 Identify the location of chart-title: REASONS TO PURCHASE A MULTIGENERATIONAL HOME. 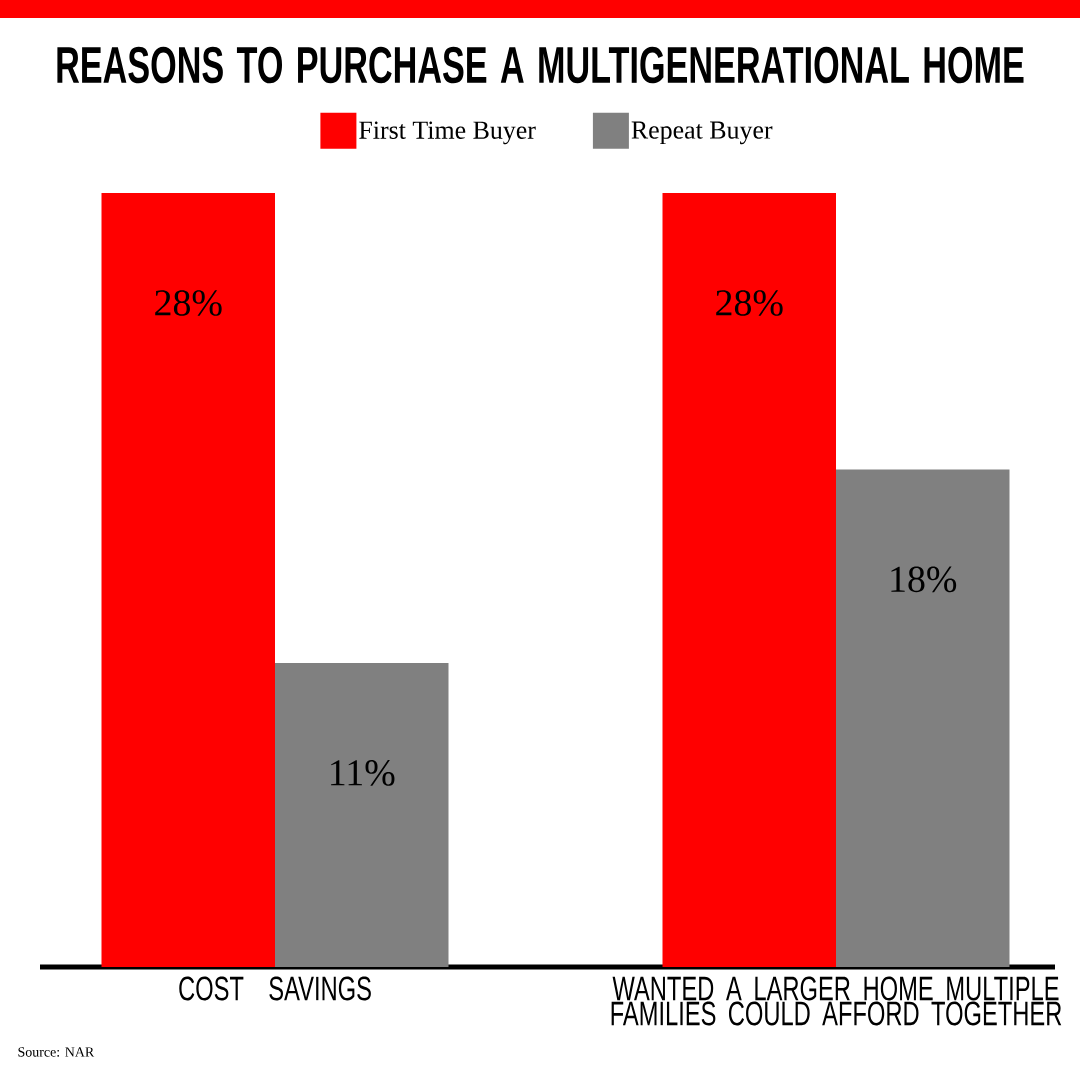
(540, 65).